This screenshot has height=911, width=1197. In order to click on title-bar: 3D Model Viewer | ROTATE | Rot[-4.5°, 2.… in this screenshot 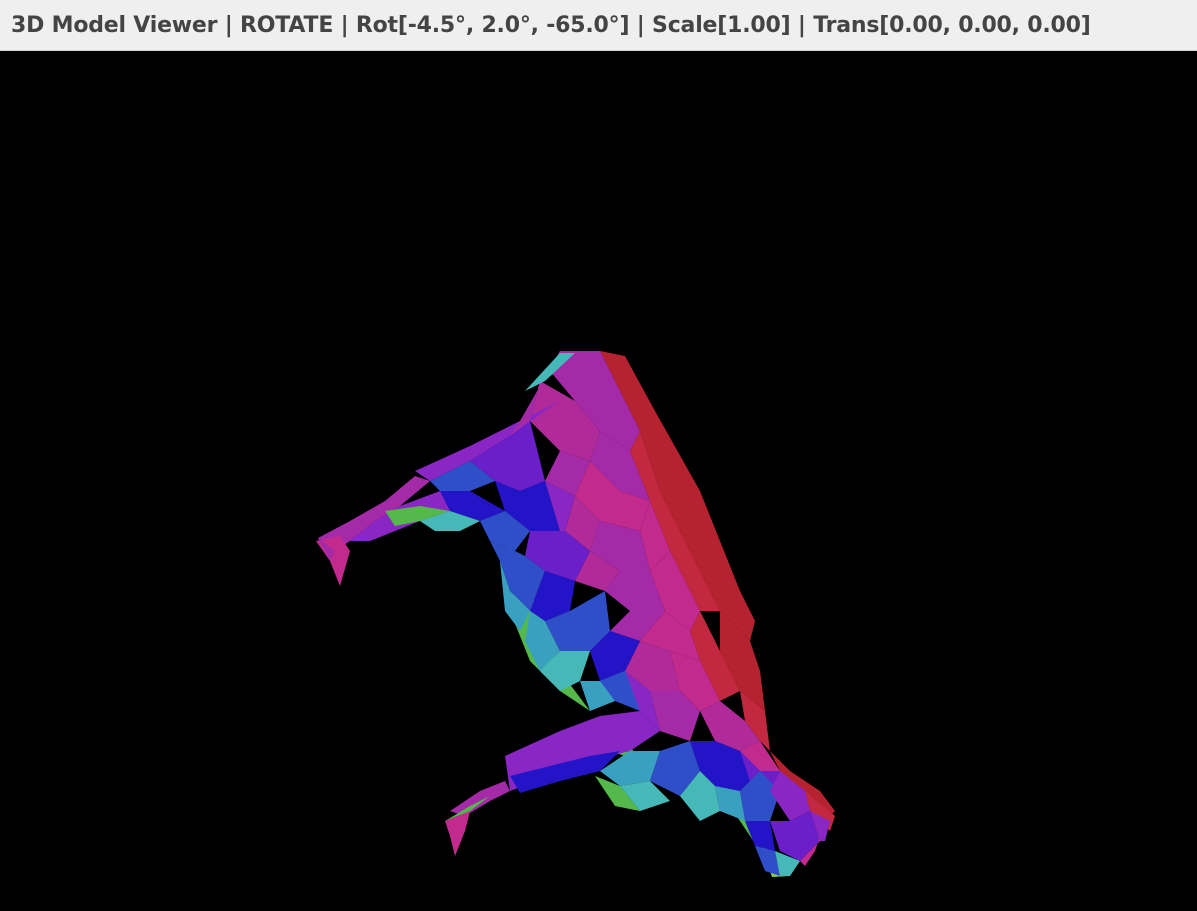, I will do `click(598, 25)`.